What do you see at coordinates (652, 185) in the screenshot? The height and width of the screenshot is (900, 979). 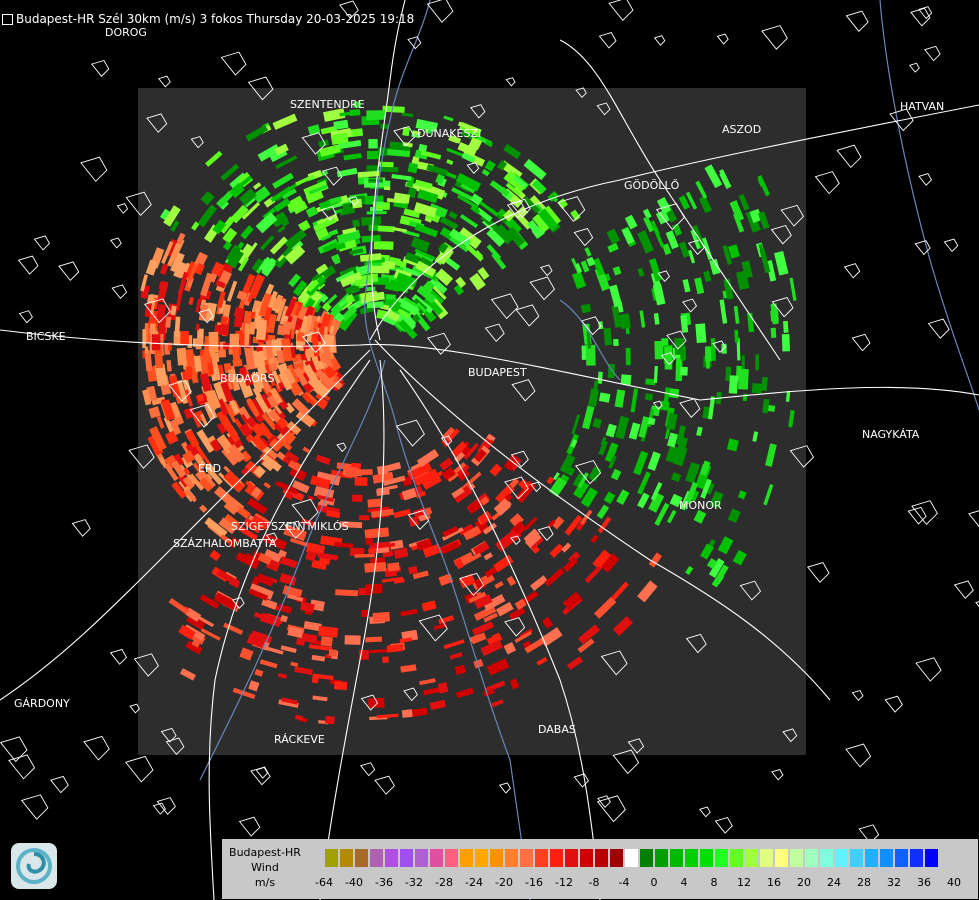 I see `city-label: GÖDÖLLŐ` at bounding box center [652, 185].